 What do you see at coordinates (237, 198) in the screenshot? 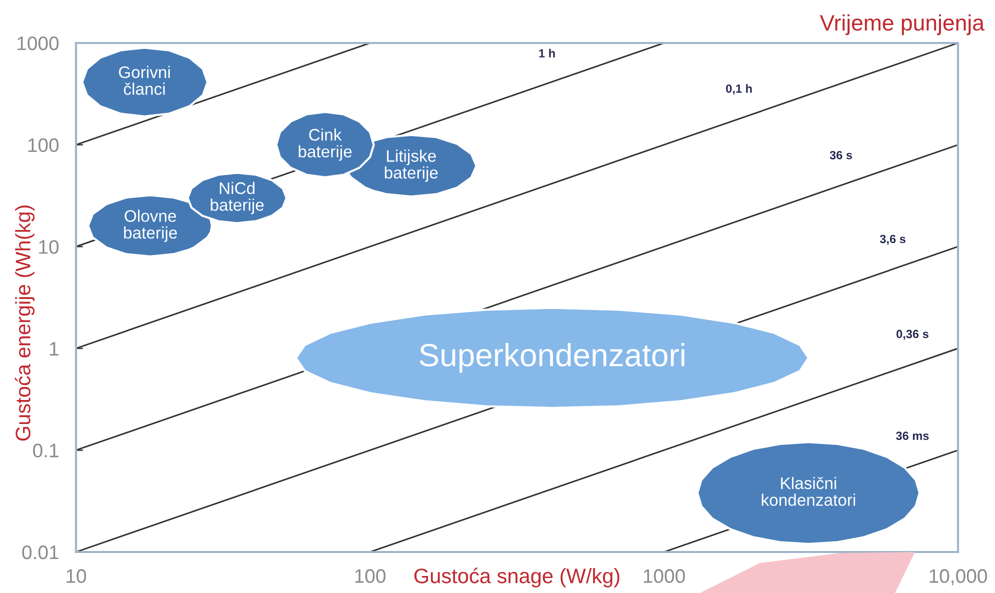
I see `series-label: NiCd baterije` at bounding box center [237, 198].